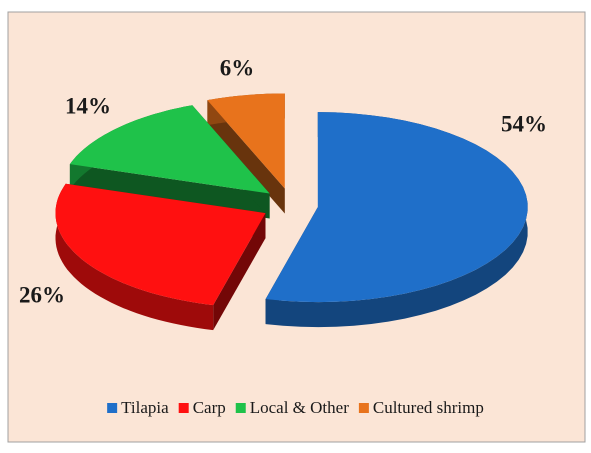 The image size is (591, 453). Describe the element at coordinates (299, 407) in the screenshot. I see `legend-label: Local & Other` at that location.